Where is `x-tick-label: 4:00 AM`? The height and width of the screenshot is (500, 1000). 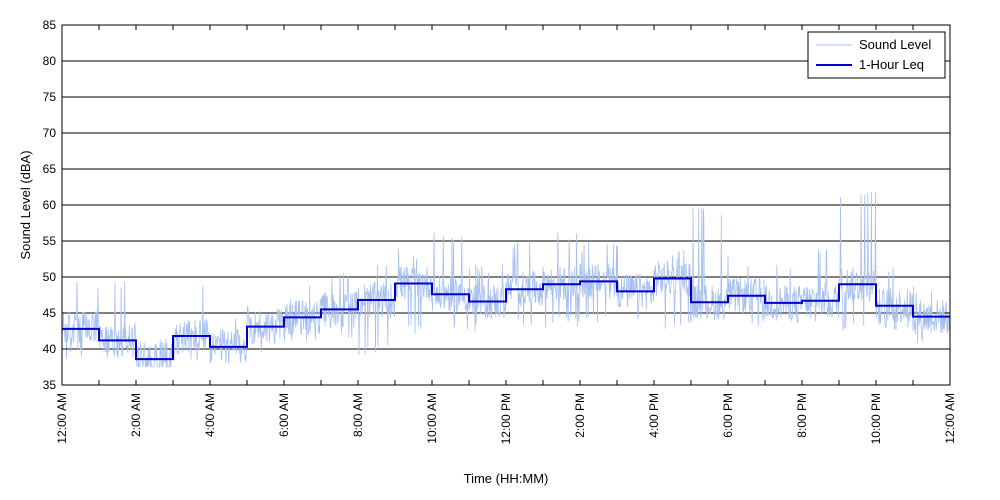
x-tick-label: 4:00 AM is located at coordinates (210, 415).